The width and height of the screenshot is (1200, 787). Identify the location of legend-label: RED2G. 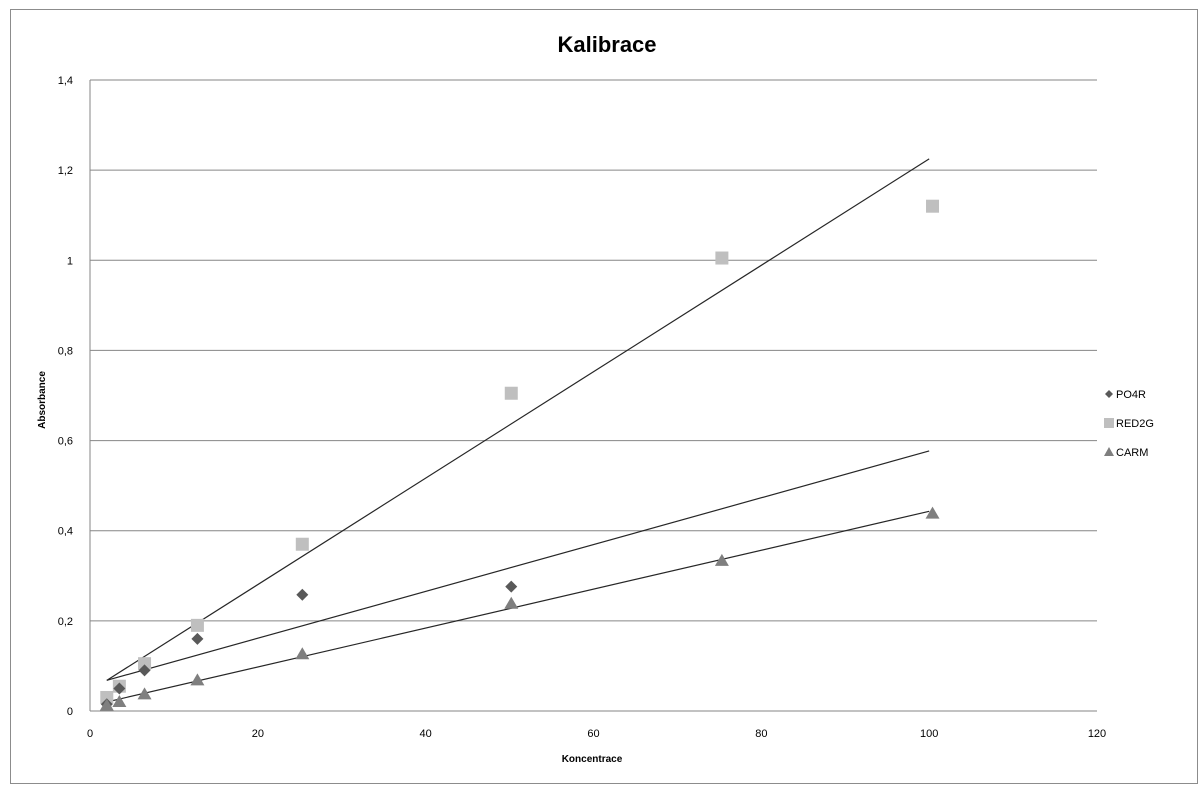
(1135, 424).